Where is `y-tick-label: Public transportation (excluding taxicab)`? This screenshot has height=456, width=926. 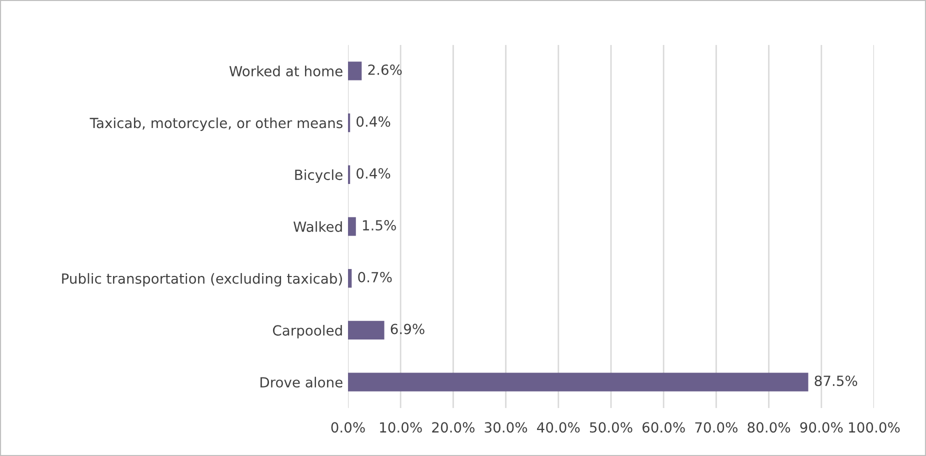
y-tick-label: Public transportation (excluding taxicab) is located at coordinates (202, 280).